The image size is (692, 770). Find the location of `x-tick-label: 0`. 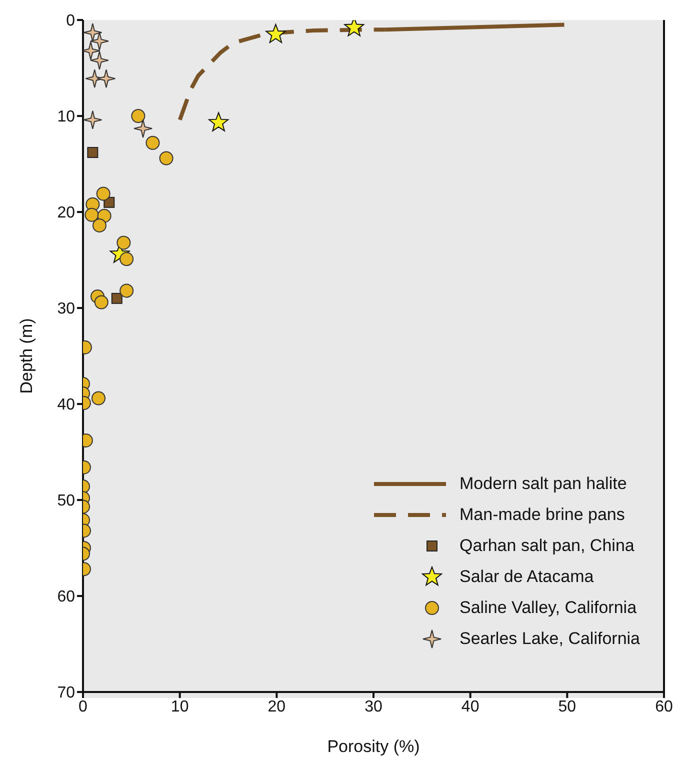

x-tick-label: 0 is located at coordinates (83, 707).